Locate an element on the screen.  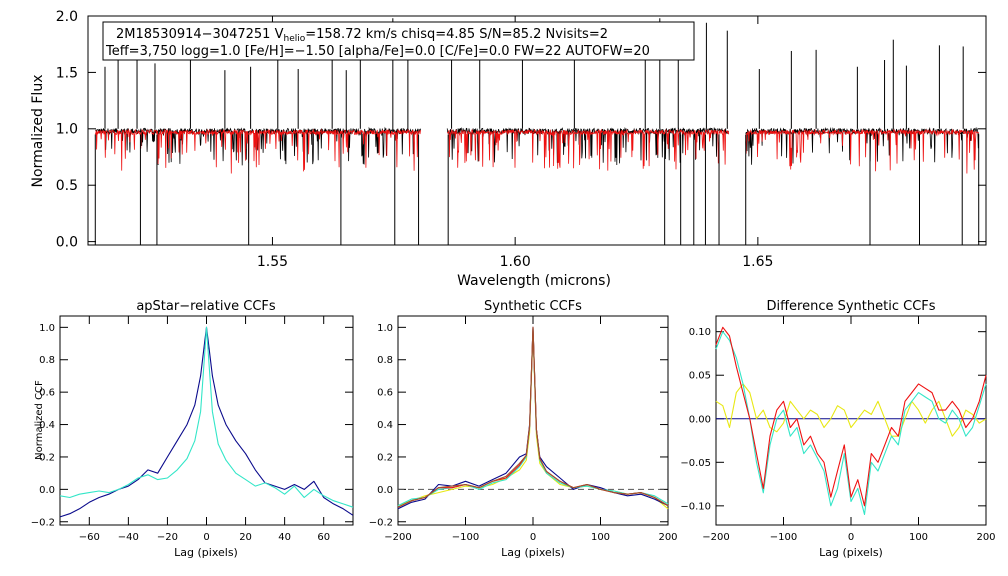
ccf1-xtick-label: 20 is located at coordinates (245, 537).